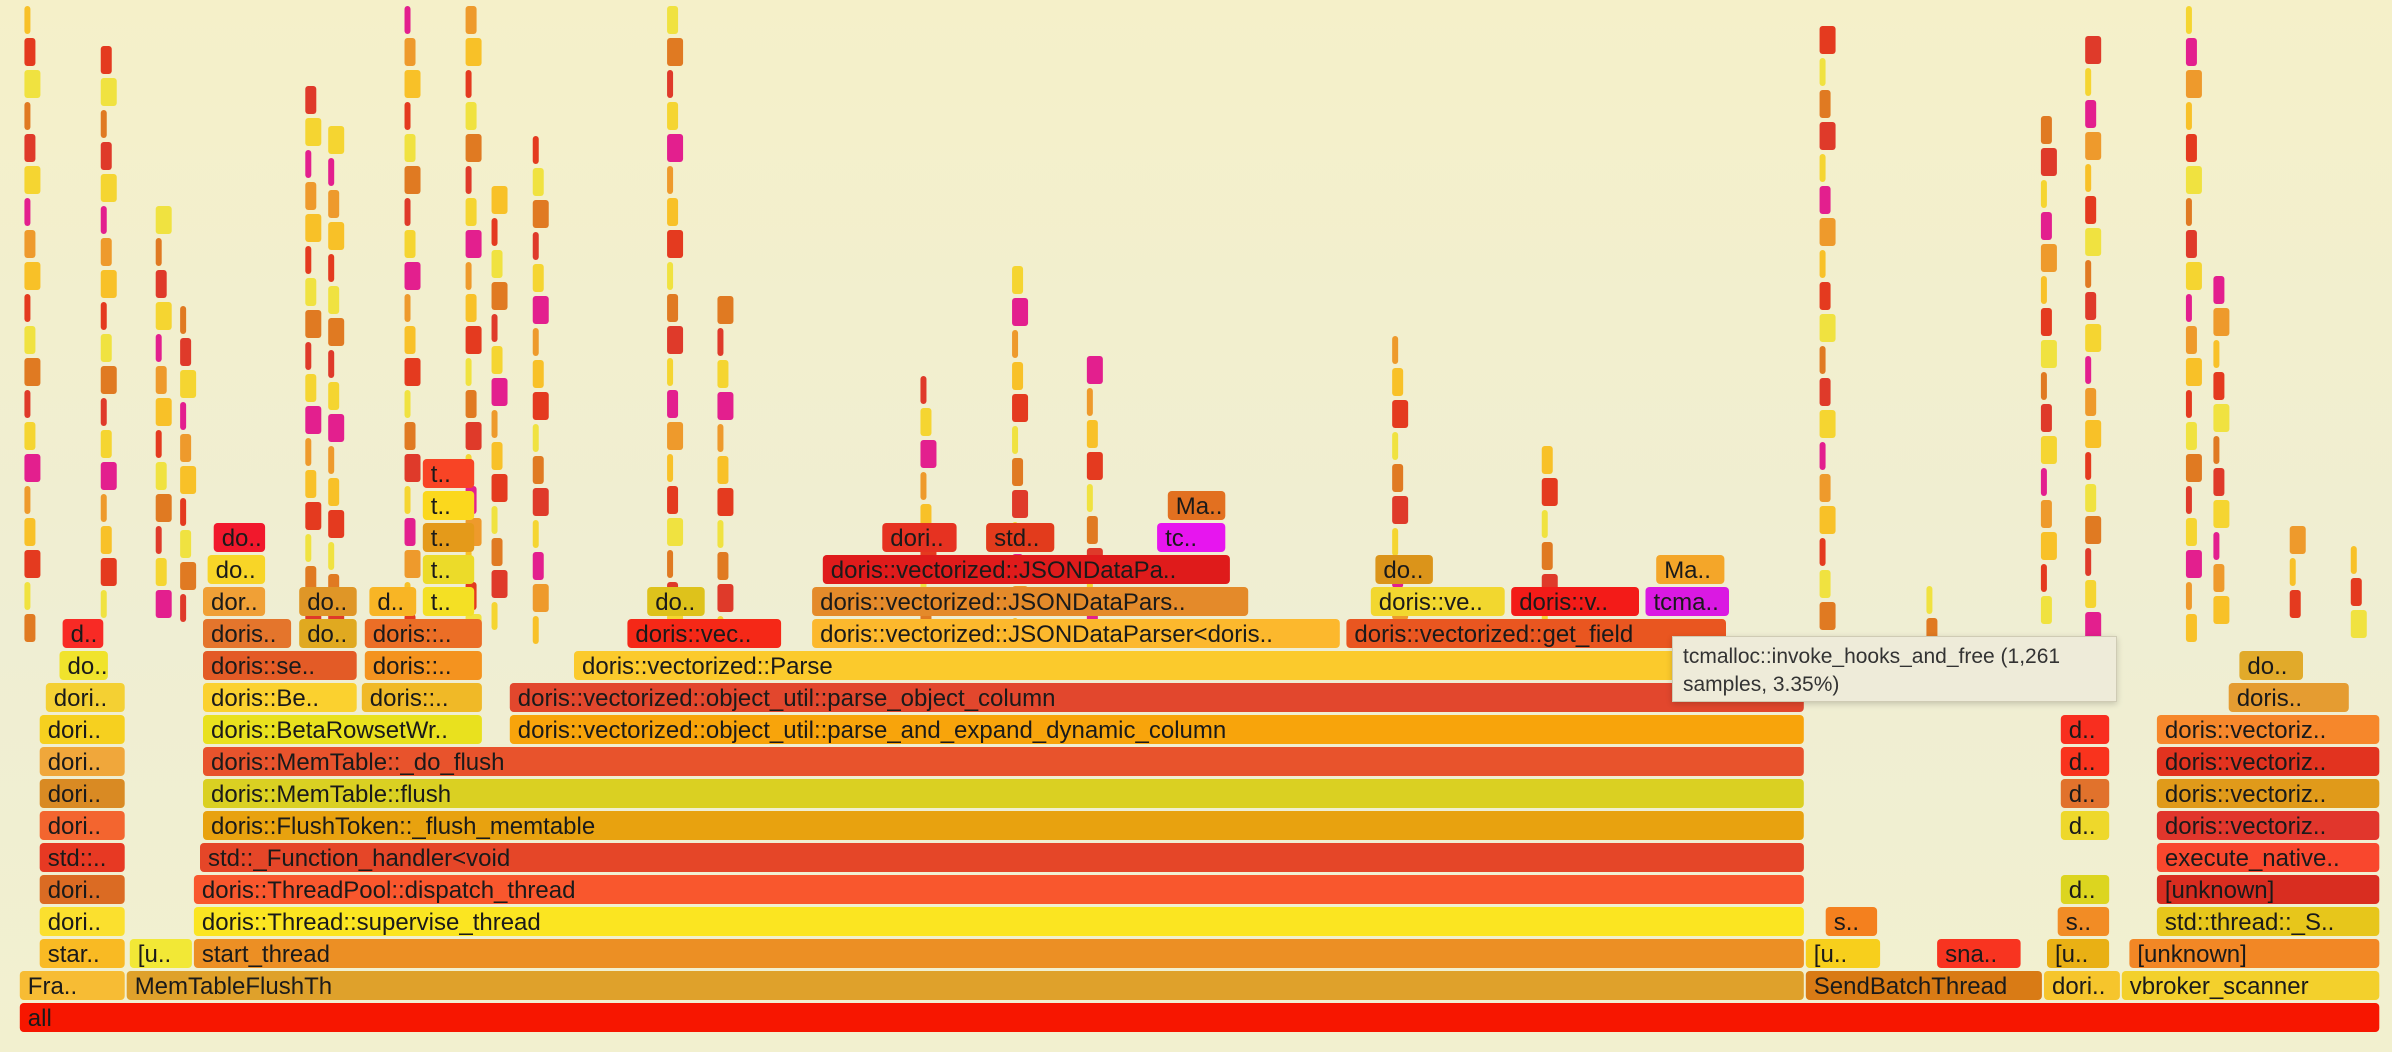 The image size is (2392, 1052). I want to click on flame-frame: doris::vectorized::get_field, so click(1536, 633).